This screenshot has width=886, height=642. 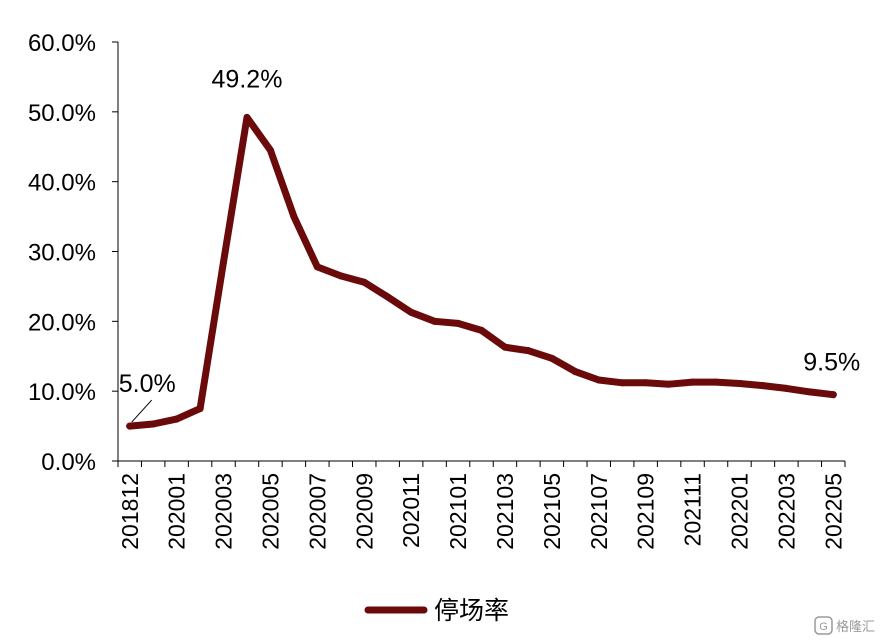 What do you see at coordinates (831, 363) in the screenshot?
I see `data-label: 9.5%` at bounding box center [831, 363].